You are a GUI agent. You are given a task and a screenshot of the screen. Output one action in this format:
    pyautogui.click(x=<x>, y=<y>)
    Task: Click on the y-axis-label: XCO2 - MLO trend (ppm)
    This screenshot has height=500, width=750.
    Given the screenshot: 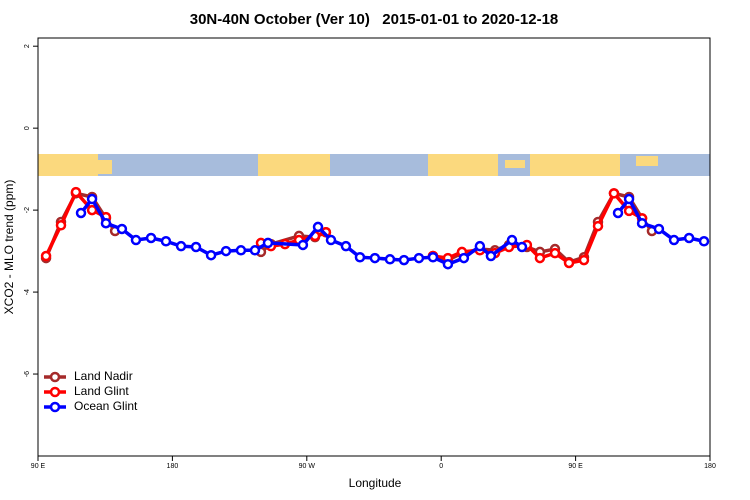 What is the action you would take?
    pyautogui.click(x=9, y=247)
    